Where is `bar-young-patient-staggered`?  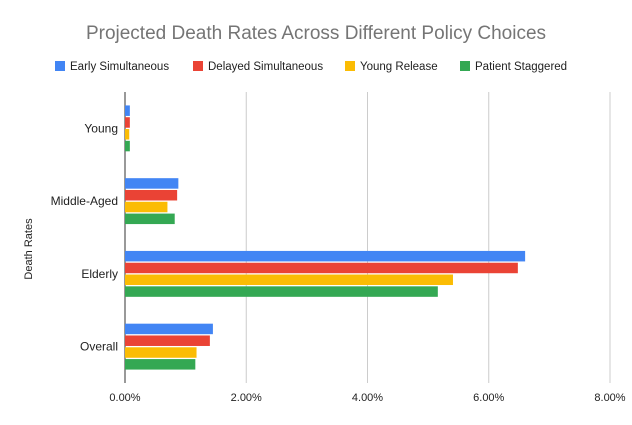 bar-young-patient-staggered is located at coordinates (127, 146).